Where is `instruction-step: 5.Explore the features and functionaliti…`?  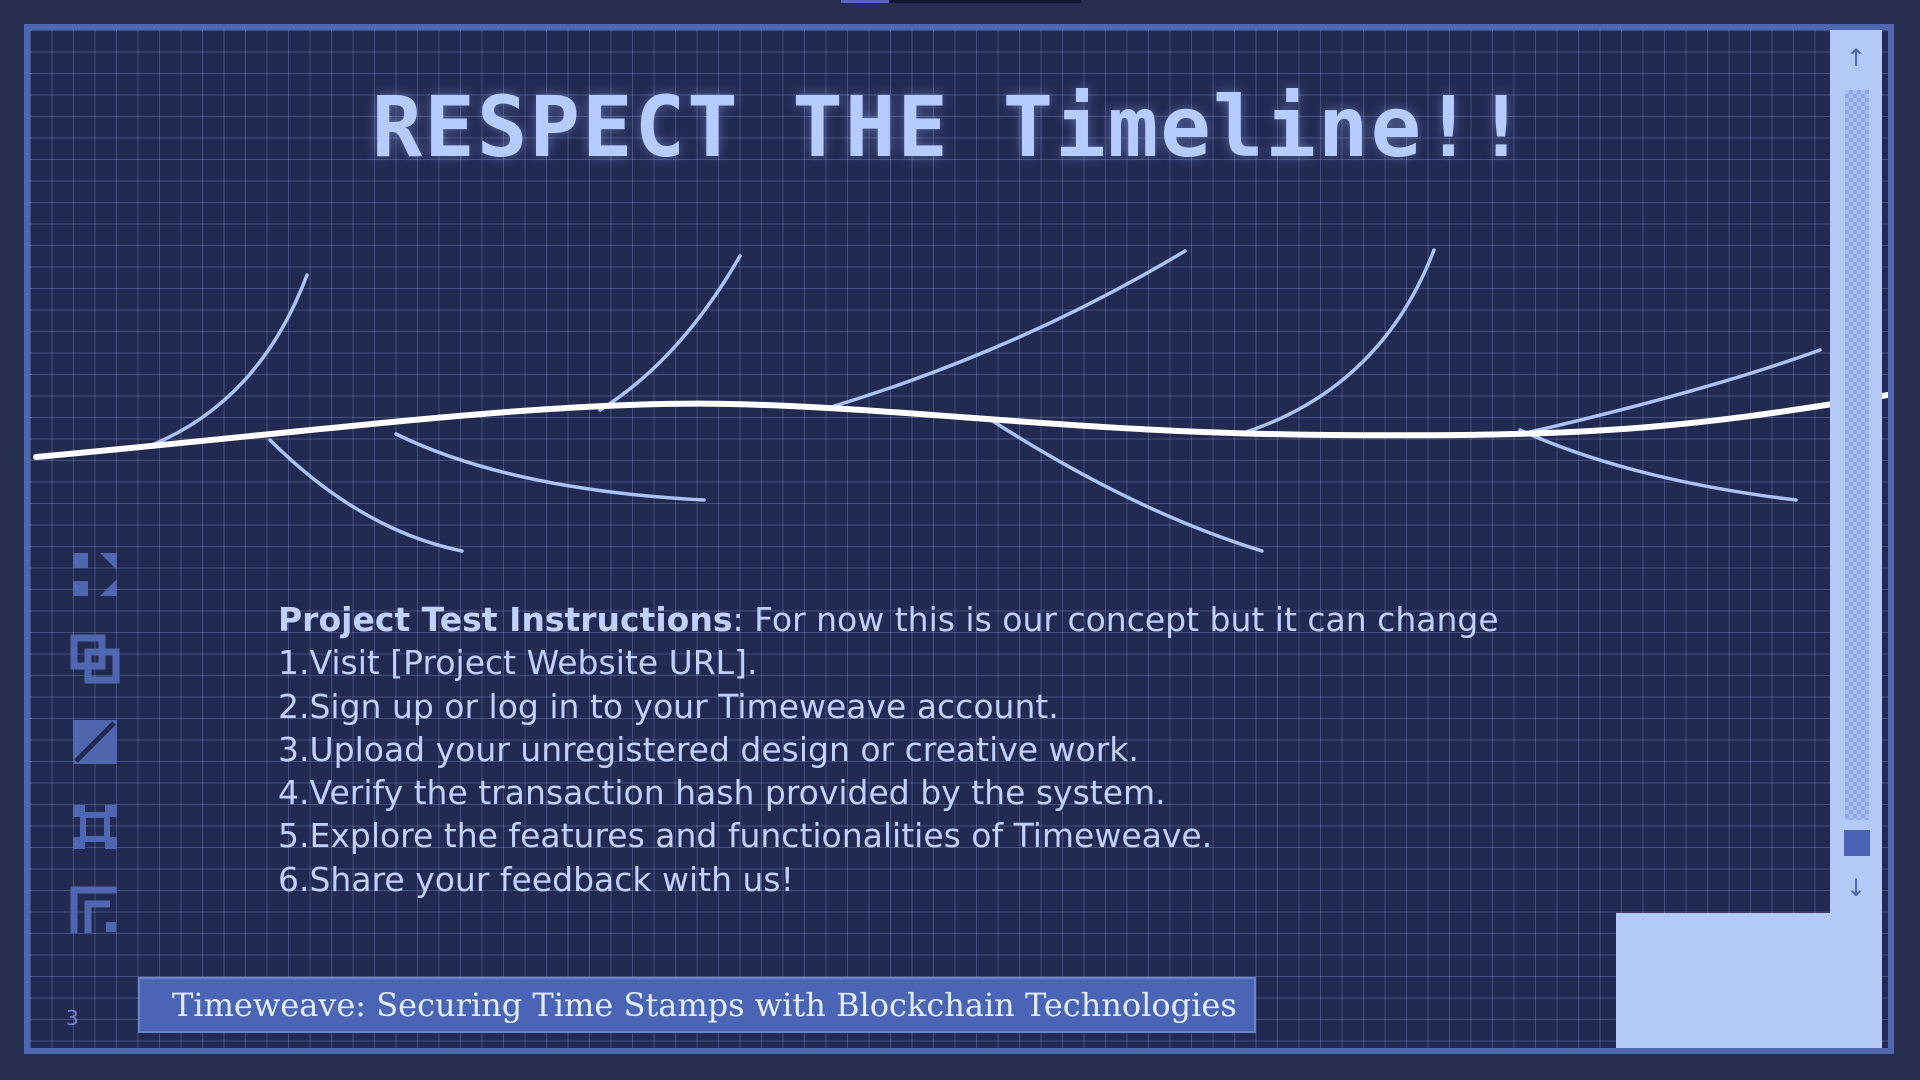 instruction-step: 5.Explore the features and functionaliti… is located at coordinates (745, 836).